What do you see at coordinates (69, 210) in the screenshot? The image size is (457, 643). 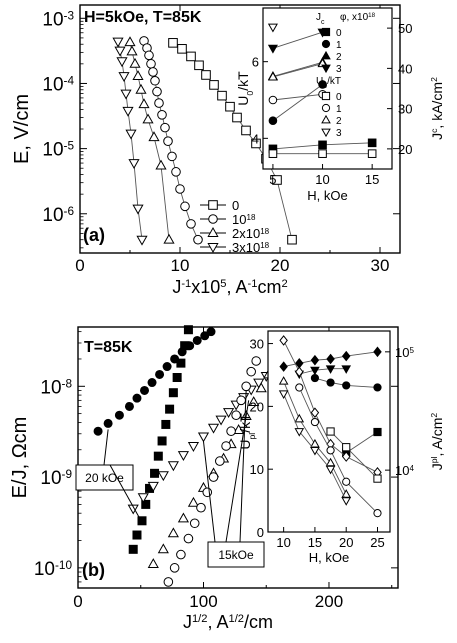 I see `y-tick-label-part: -6` at bounding box center [69, 210].